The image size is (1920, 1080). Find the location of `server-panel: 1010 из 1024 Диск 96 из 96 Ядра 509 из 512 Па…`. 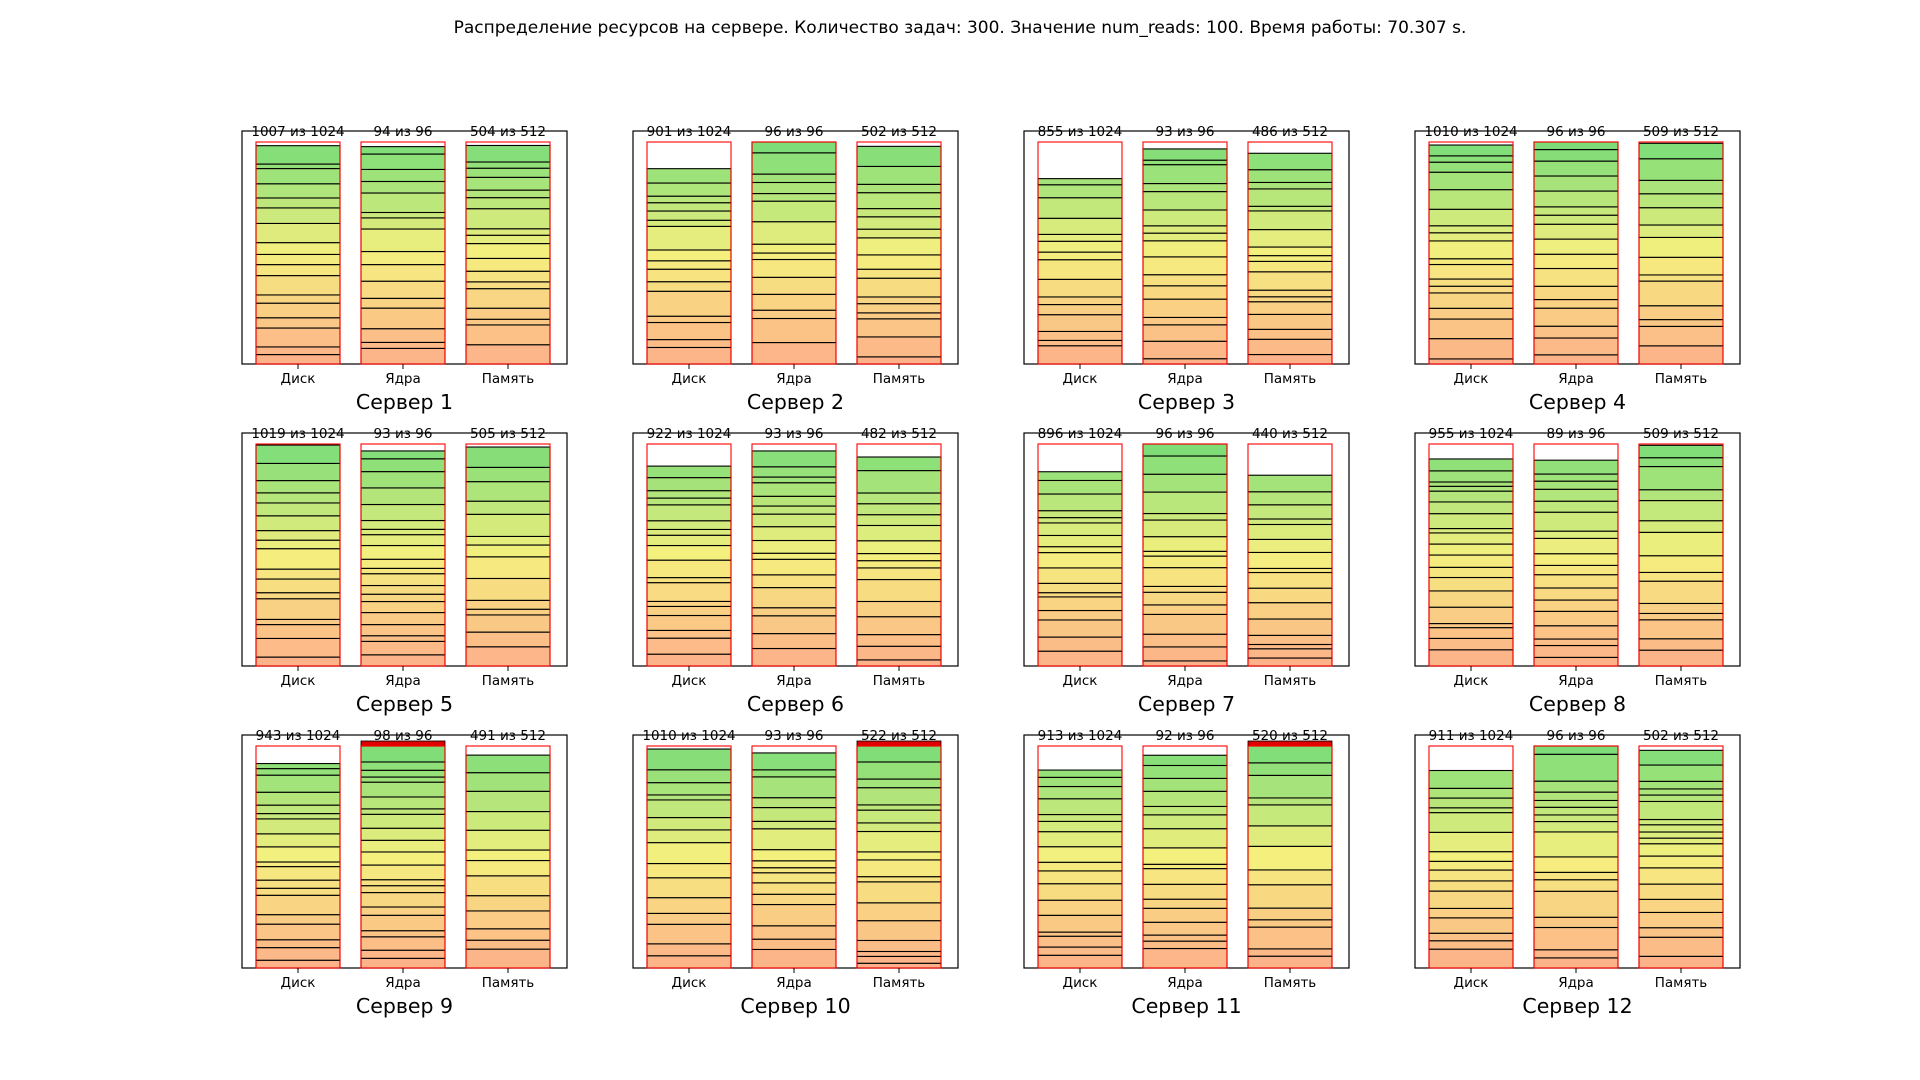

server-panel: 1010 из 1024 Диск 96 из 96 Ядра 509 из 512 Па… is located at coordinates (1577, 269).